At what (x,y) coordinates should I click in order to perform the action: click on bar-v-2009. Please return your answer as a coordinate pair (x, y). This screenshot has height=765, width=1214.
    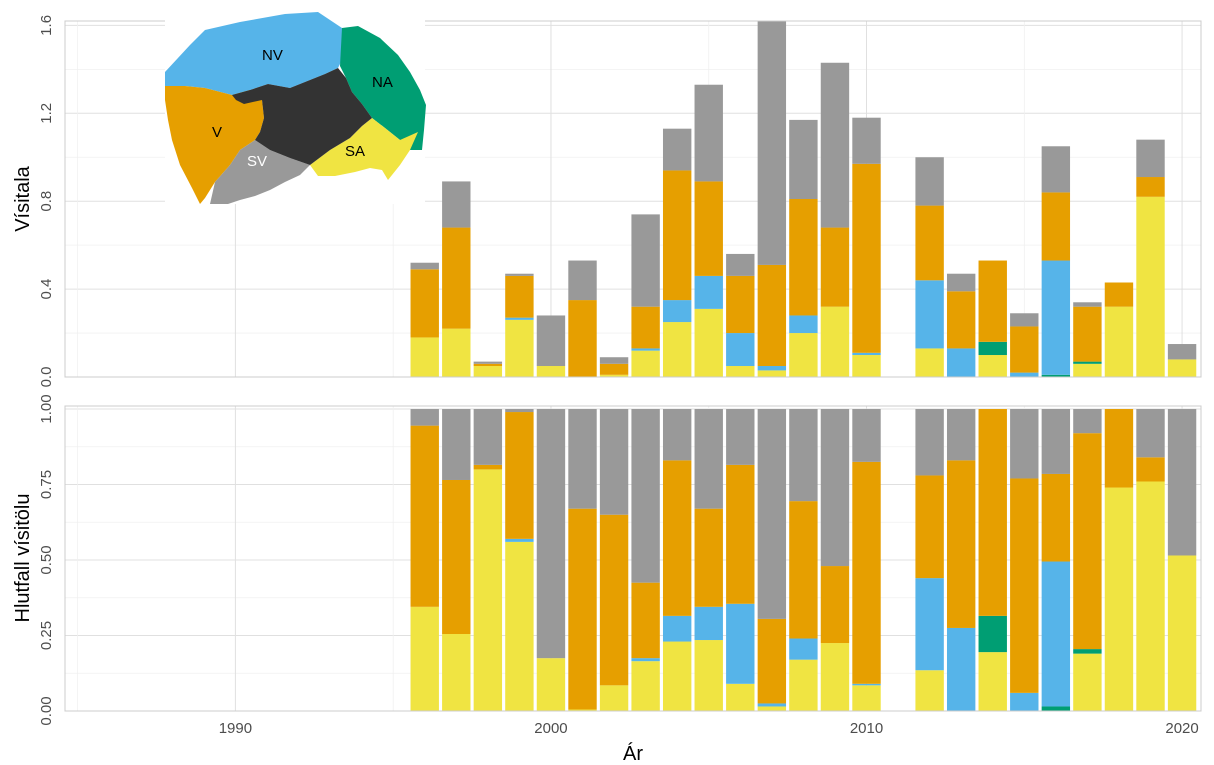
    Looking at the image, I should click on (835, 605).